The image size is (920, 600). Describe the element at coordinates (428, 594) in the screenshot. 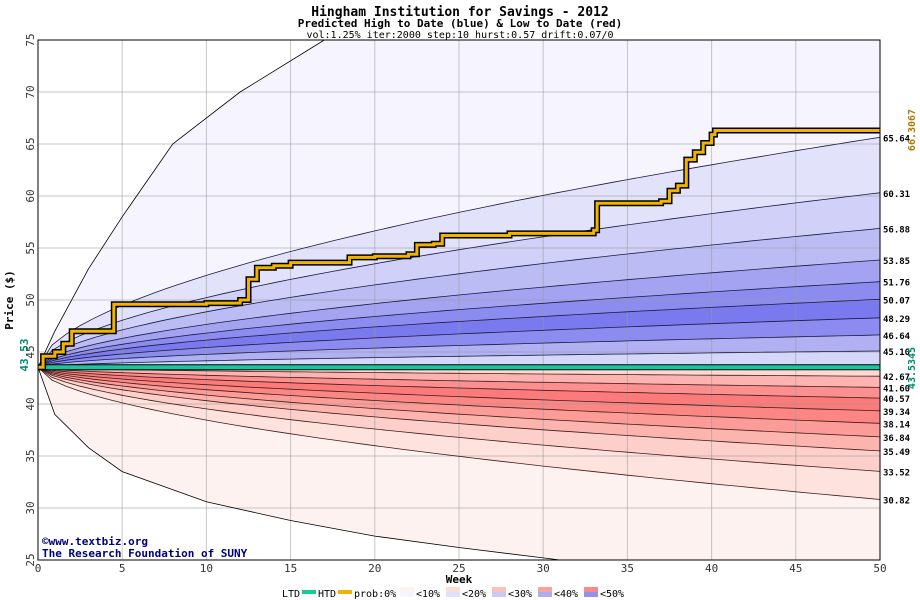

I see `legend-item-0: <10%` at that location.